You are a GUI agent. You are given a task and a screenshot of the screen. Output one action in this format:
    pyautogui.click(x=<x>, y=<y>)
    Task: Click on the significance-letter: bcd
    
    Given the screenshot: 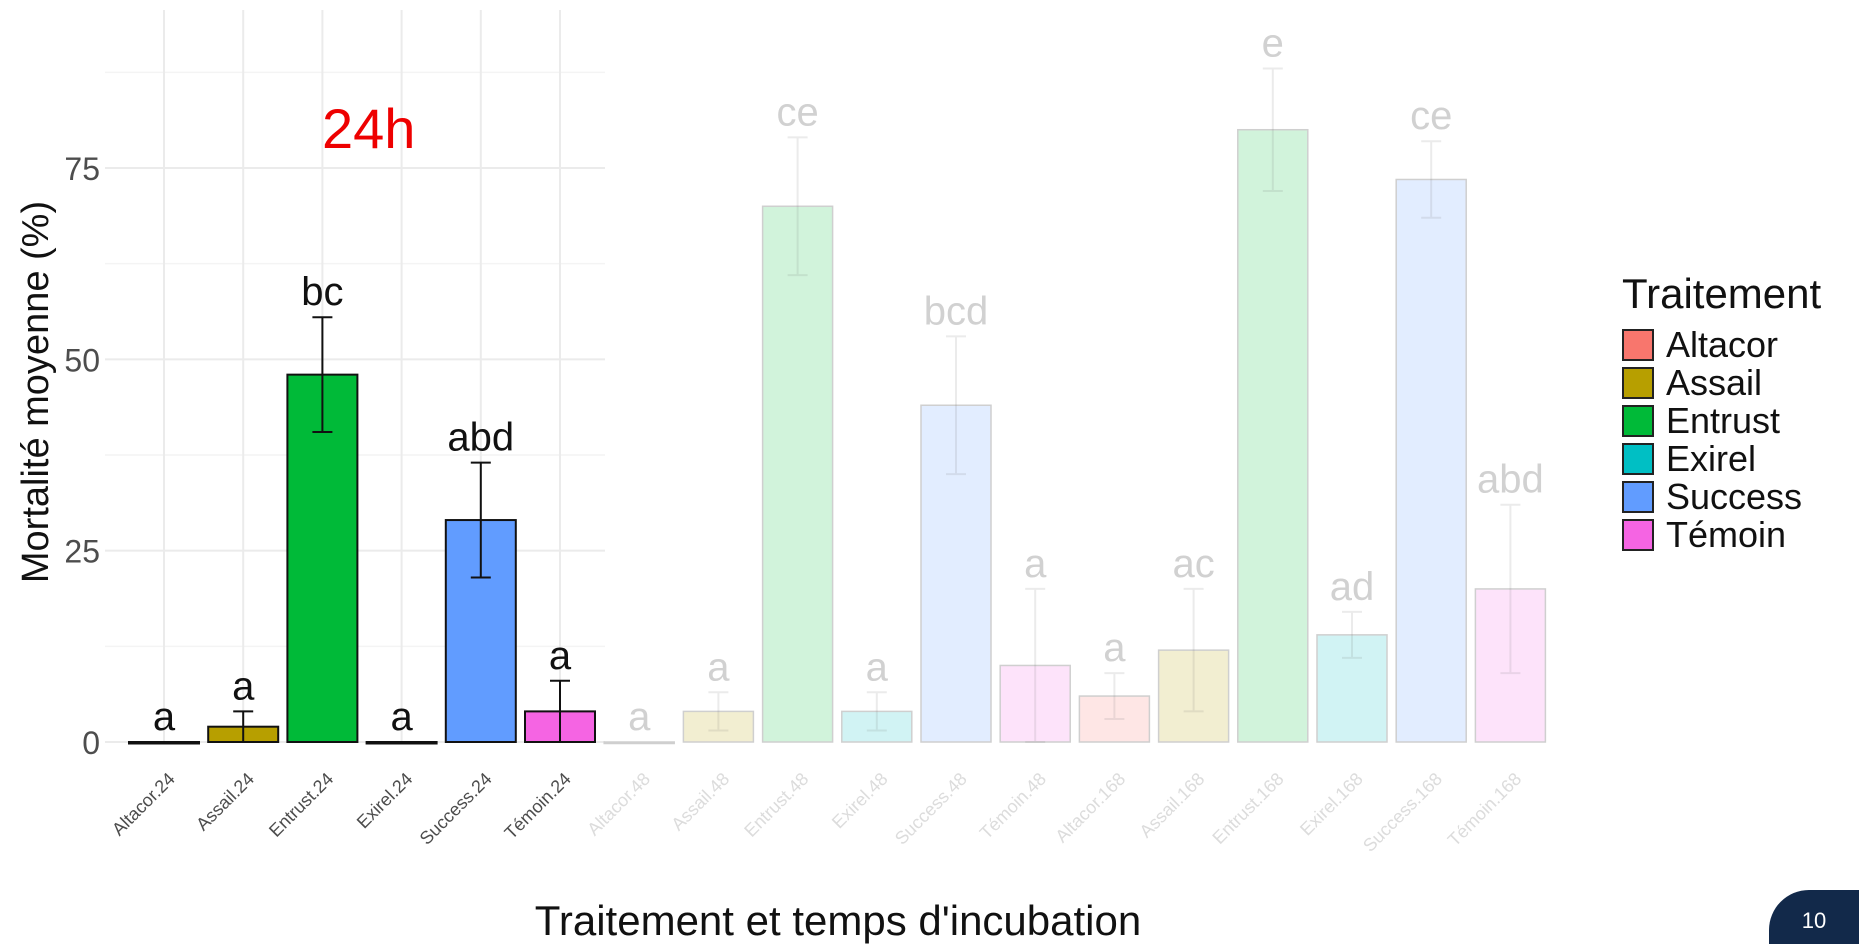 What is the action you would take?
    pyautogui.click(x=956, y=311)
    